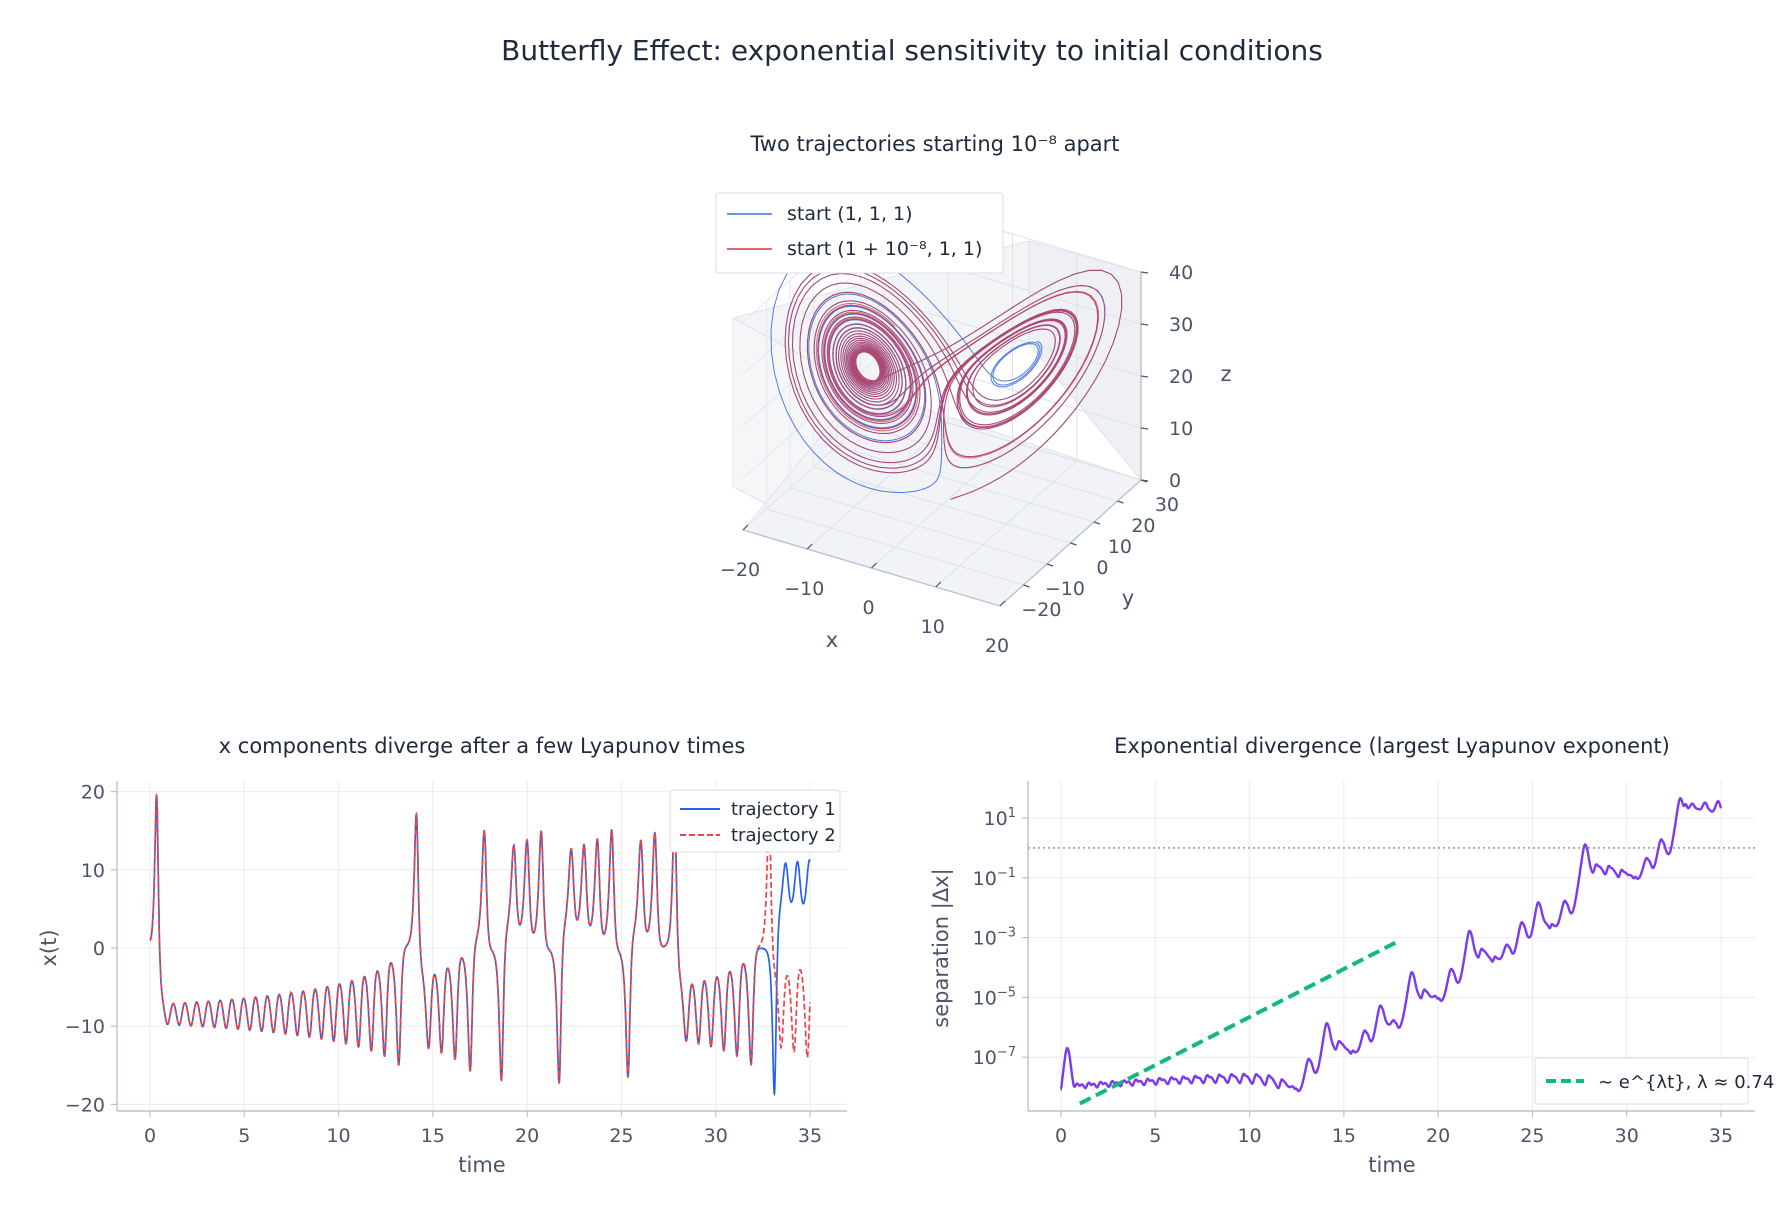 The width and height of the screenshot is (1781, 1205). Describe the element at coordinates (1167, 505) in the screenshot. I see `y-tick-label: 30` at that location.